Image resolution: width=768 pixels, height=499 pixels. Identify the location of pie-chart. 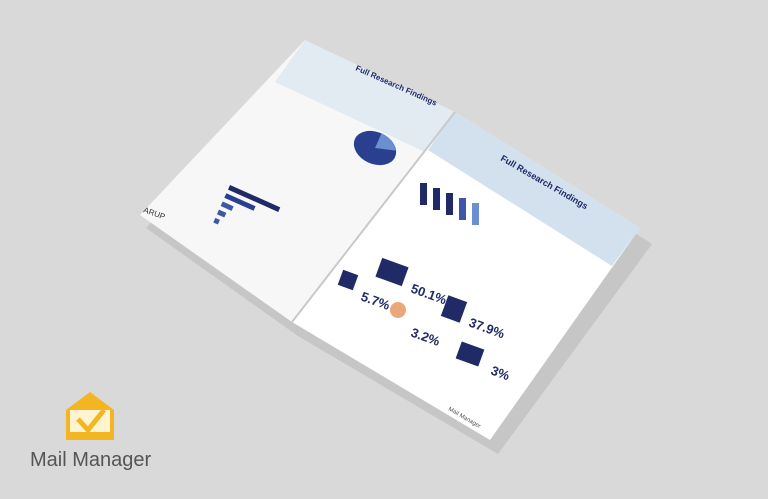
(375, 148).